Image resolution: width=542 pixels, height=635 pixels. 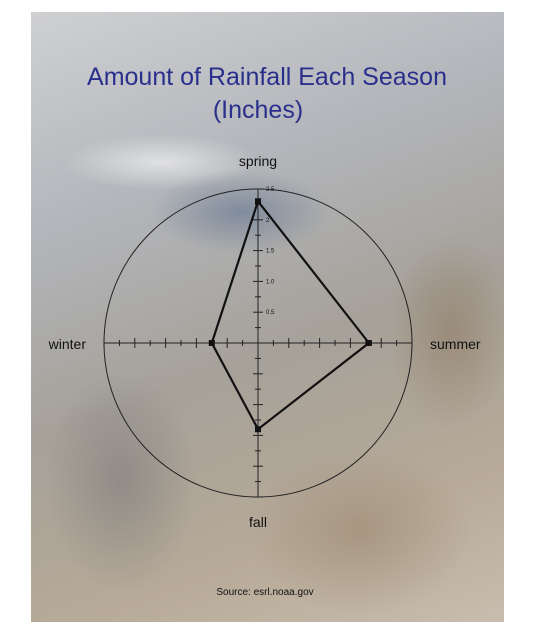 I want to click on tick-label-1.5: 1.5, so click(x=270, y=252).